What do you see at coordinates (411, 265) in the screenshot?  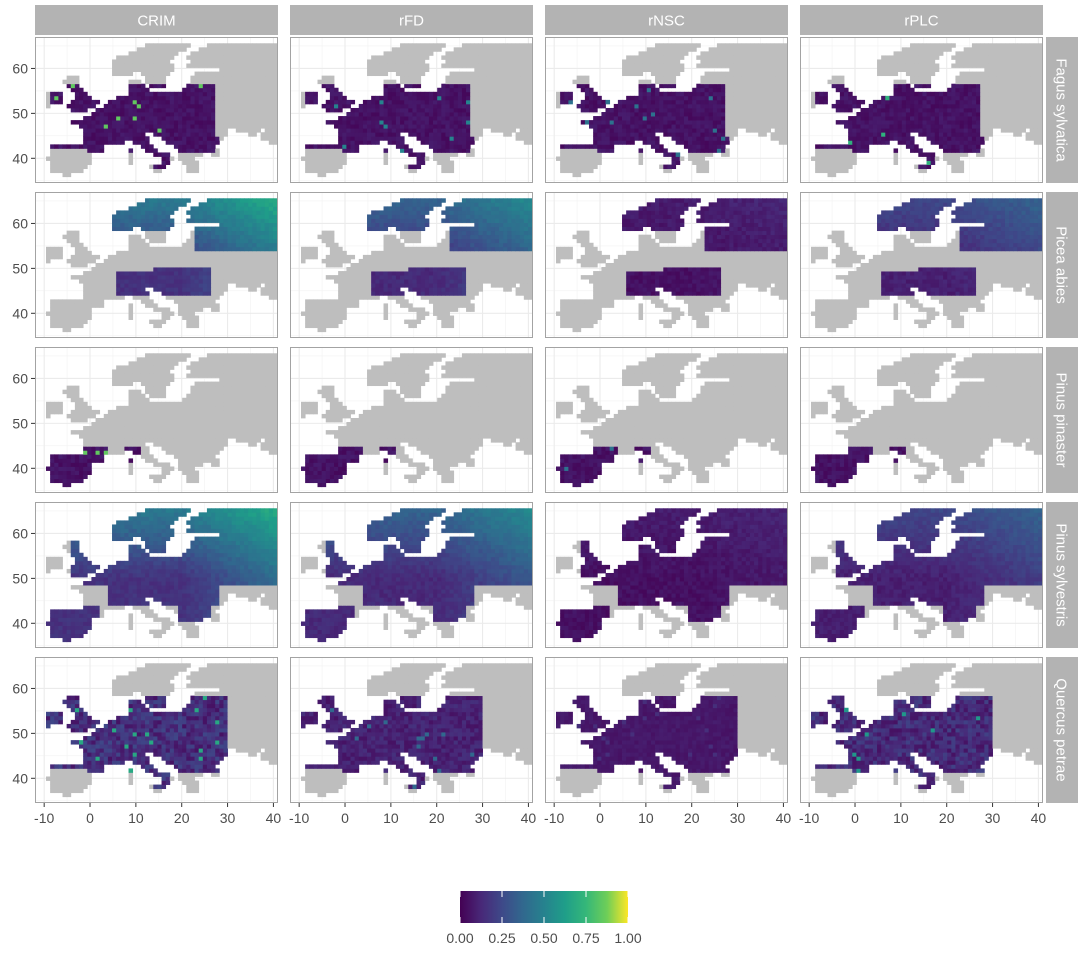 I see `map-panel-picea-abies-rfd` at bounding box center [411, 265].